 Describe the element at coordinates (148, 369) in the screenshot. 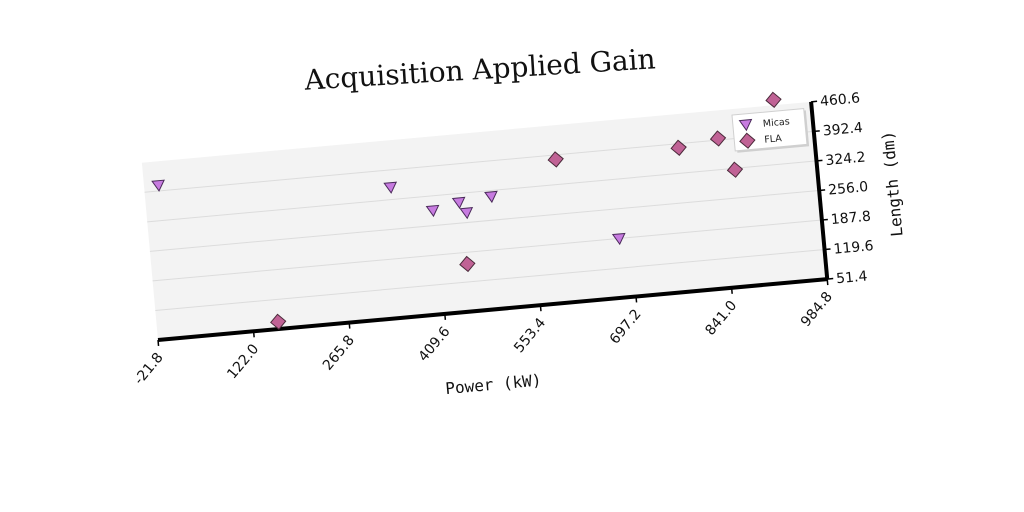

I see `x-tick-label: -21.8` at that location.